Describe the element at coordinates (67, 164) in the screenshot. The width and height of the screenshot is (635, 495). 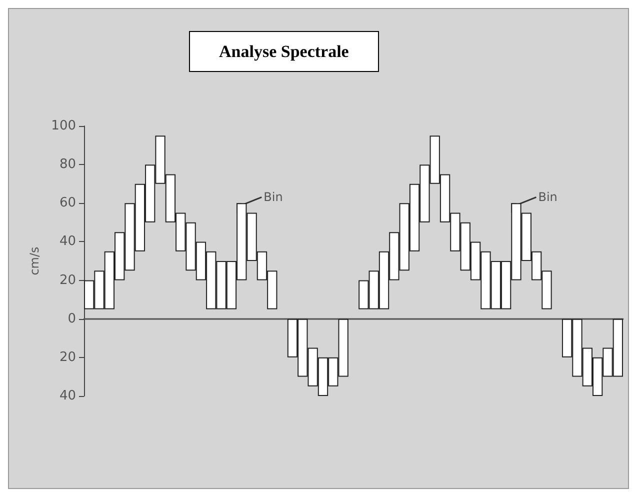
I see `y-tick-label: 80` at that location.